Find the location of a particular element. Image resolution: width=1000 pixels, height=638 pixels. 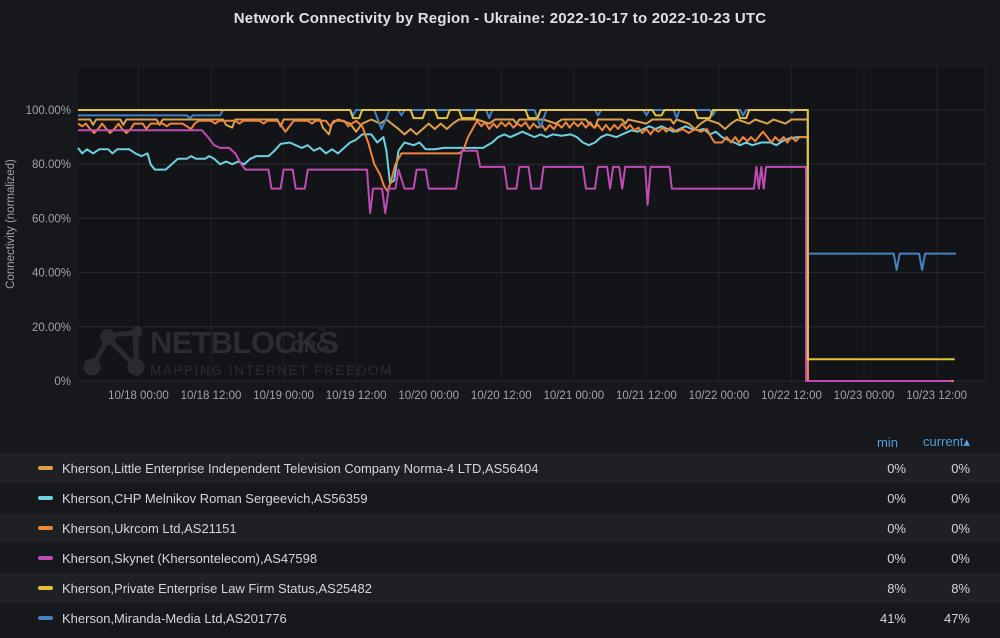

svg-text: 100.00% is located at coordinates (48, 111).